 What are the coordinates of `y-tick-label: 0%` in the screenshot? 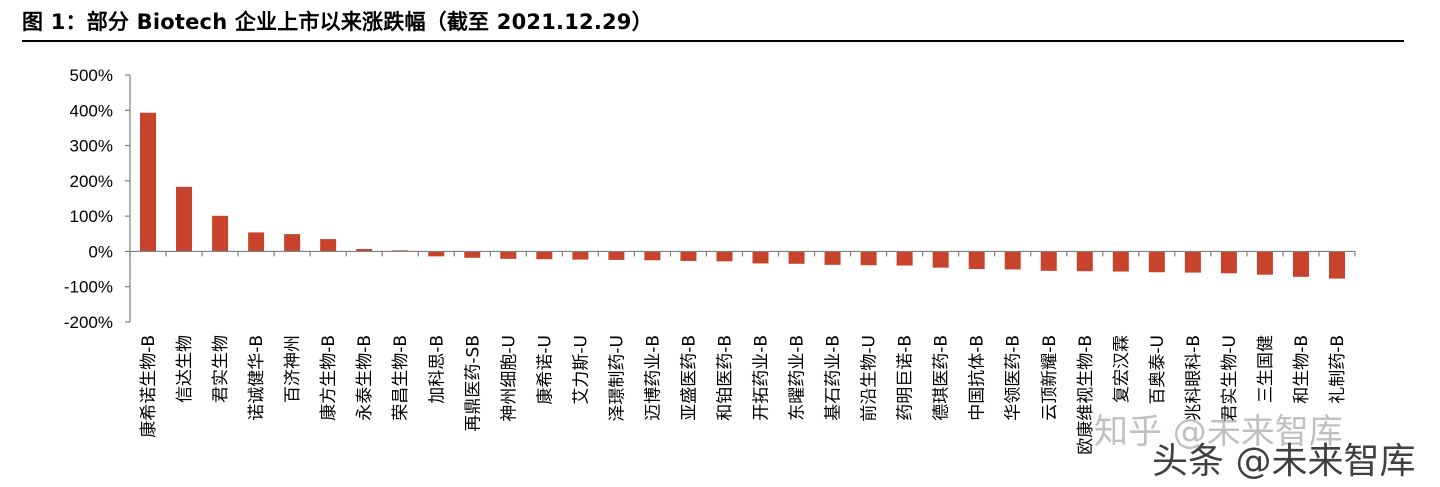 It's located at (100, 251).